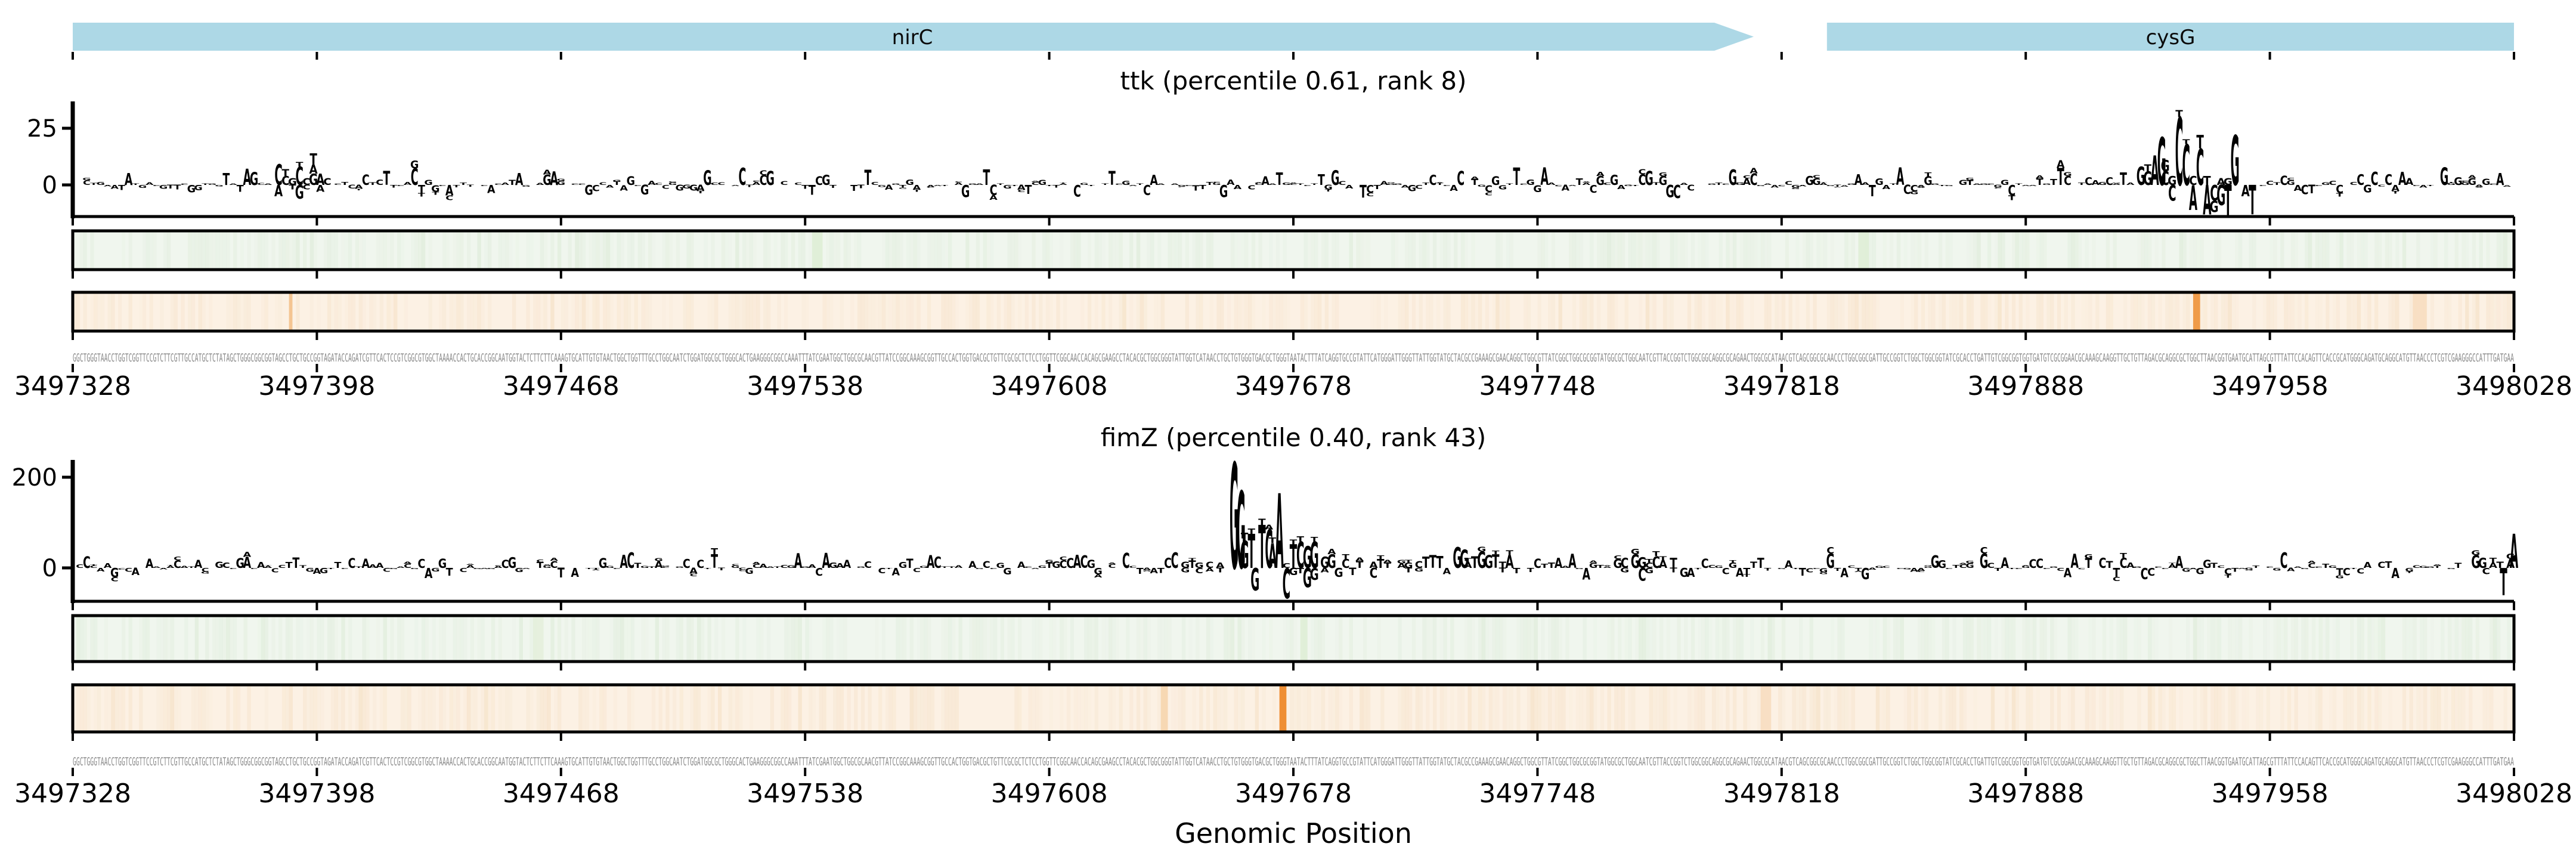  What do you see at coordinates (2171, 38) in the screenshot?
I see `gene-label-cysG: cysG` at bounding box center [2171, 38].